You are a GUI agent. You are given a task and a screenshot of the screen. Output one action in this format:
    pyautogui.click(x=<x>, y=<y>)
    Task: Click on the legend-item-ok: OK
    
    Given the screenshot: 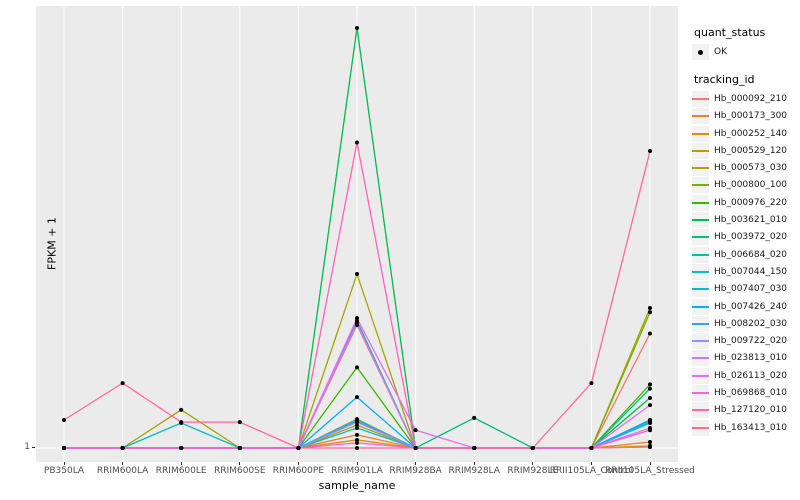 What is the action you would take?
    pyautogui.click(x=745, y=51)
    